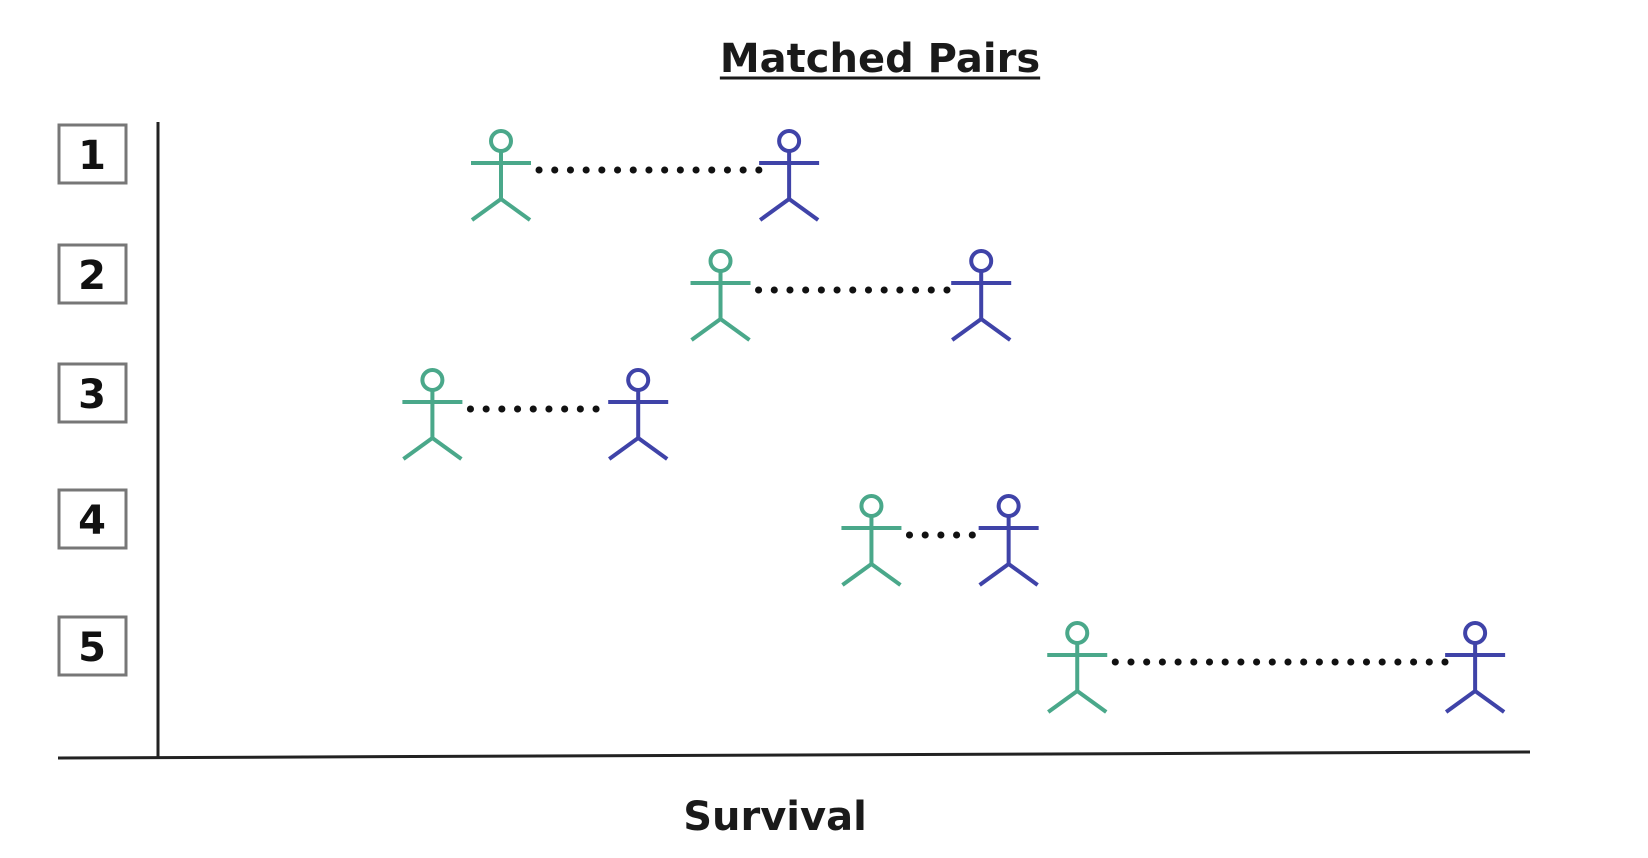 The image size is (1648, 858). I want to click on pair-row-1: 1, so click(410, 154).